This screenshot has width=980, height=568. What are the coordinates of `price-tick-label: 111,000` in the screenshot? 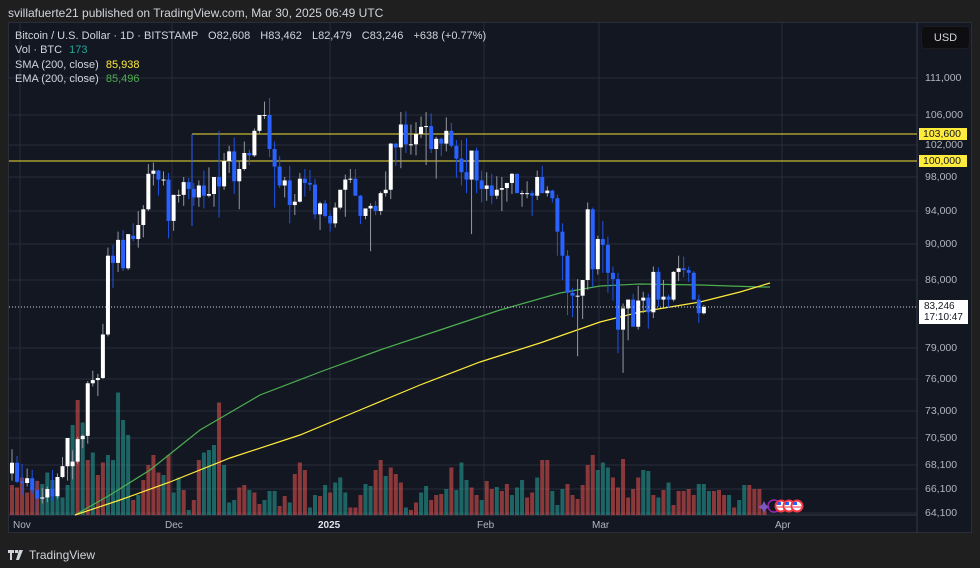 It's located at (943, 78).